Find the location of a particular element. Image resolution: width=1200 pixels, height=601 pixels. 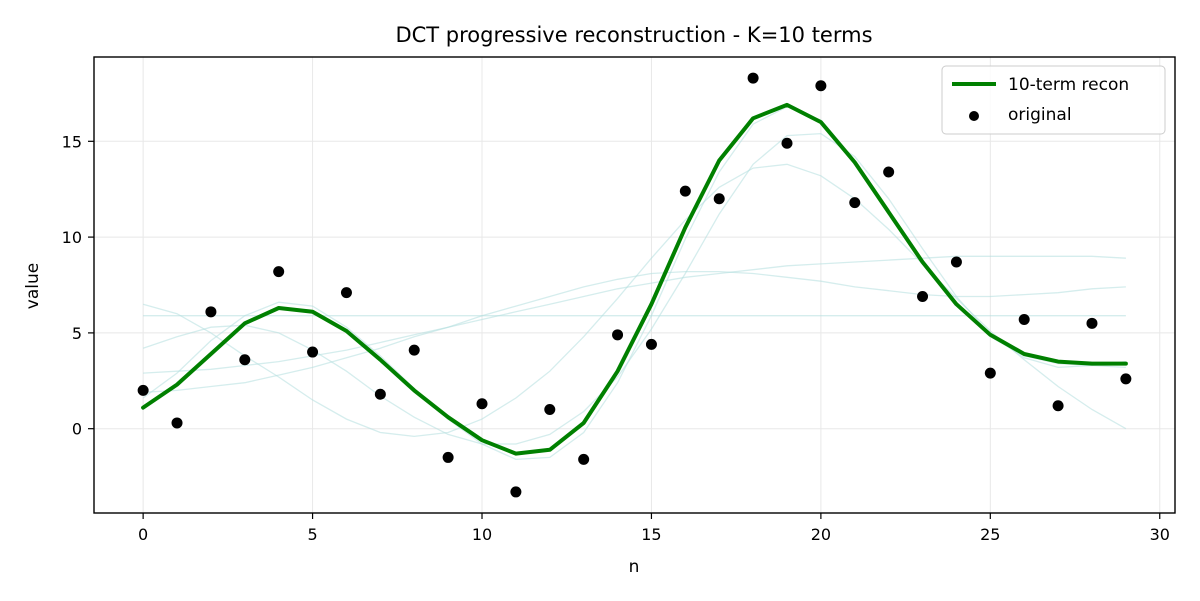

legend: 10-term recon original is located at coordinates (1053, 100).